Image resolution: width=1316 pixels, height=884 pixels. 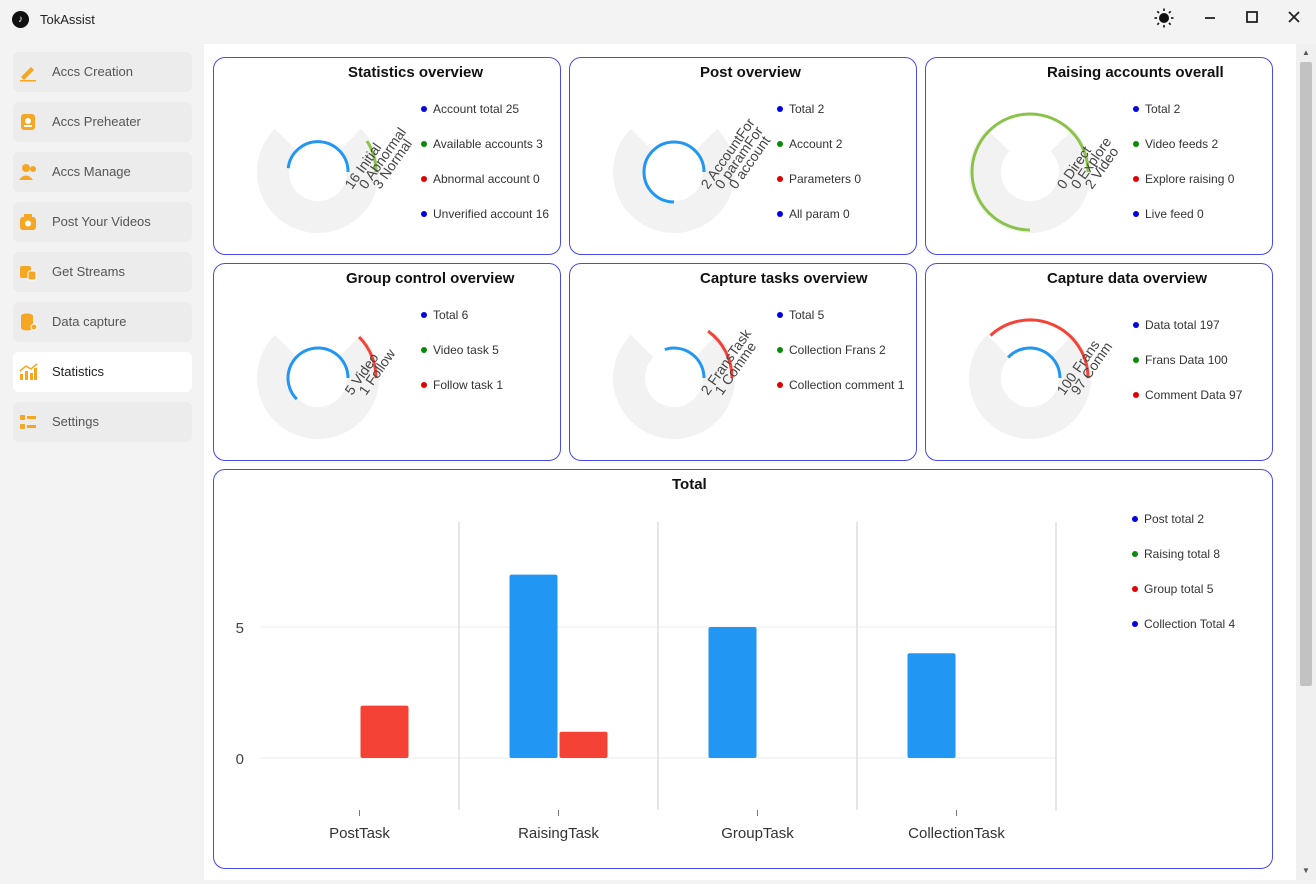 I want to click on sidebar-item-label: Data capture, so click(x=89, y=321).